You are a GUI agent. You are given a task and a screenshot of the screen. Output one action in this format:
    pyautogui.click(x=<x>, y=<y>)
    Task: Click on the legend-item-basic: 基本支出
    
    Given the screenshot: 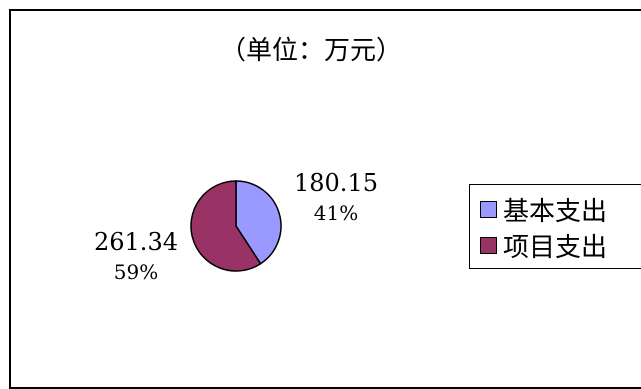 What is the action you would take?
    pyautogui.click(x=560, y=209)
    